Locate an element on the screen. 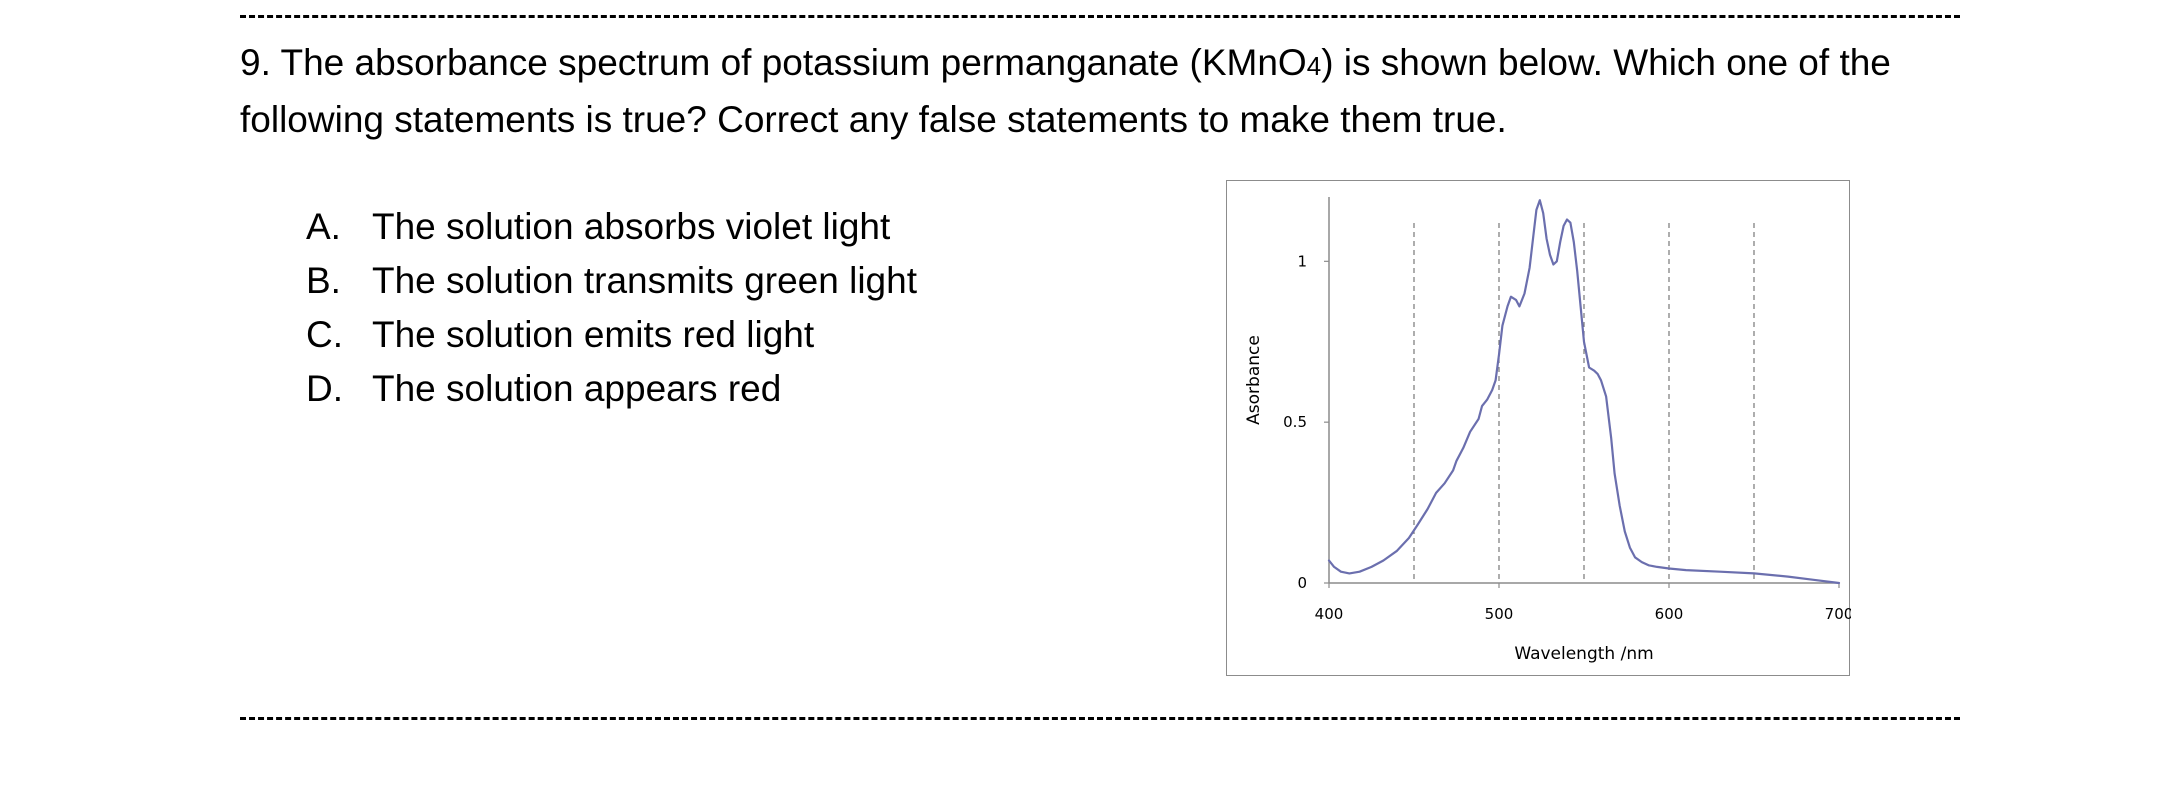 The image size is (2174, 809). option-c: C. The solution emits red light is located at coordinates (611, 335).